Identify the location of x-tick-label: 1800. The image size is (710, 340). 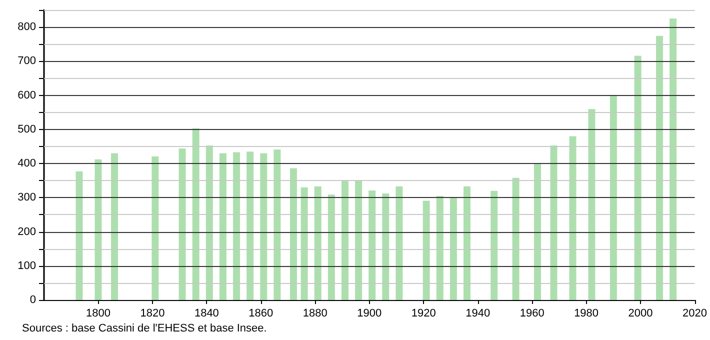
(98, 314).